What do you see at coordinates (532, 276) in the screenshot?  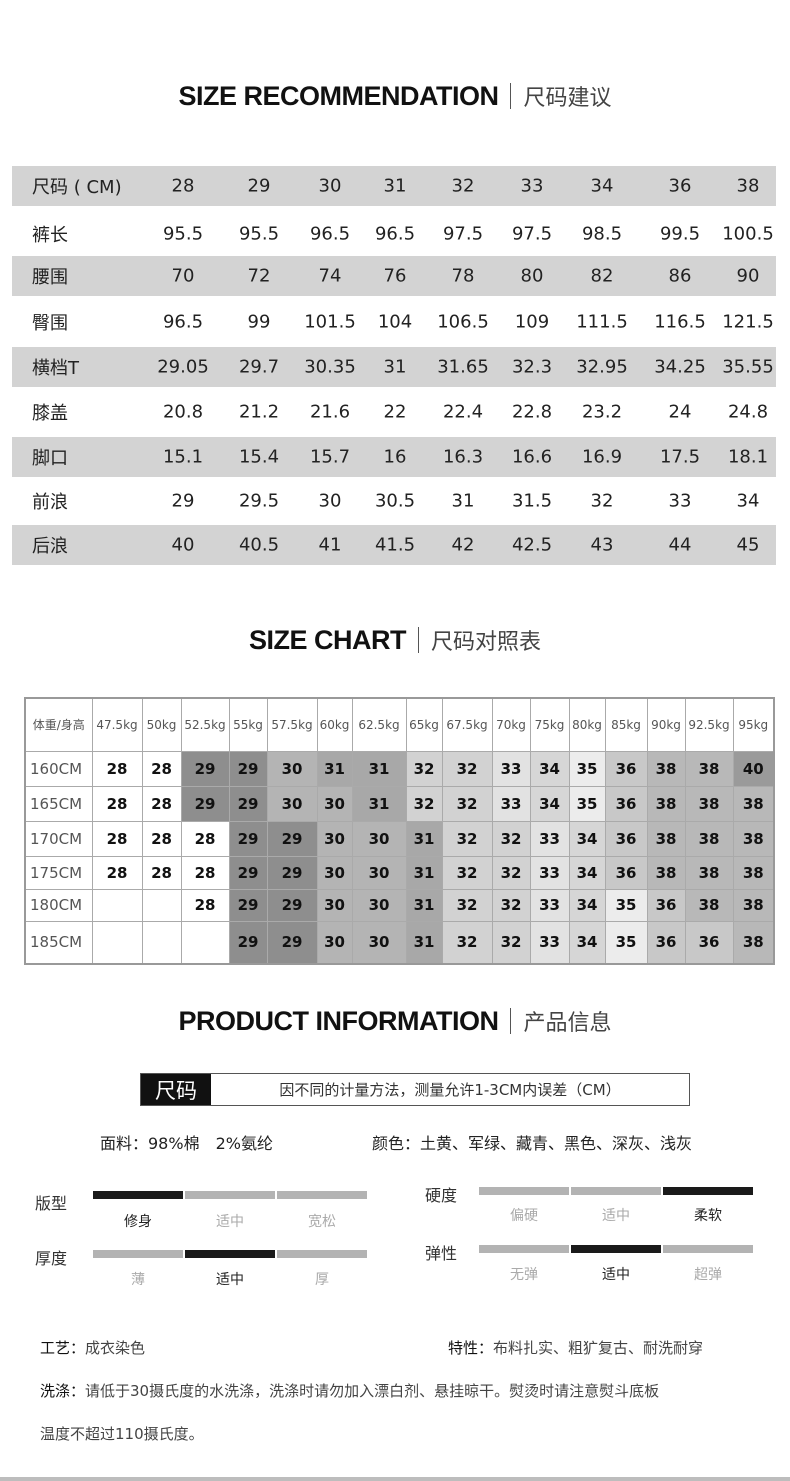 I see `cell: 80` at bounding box center [532, 276].